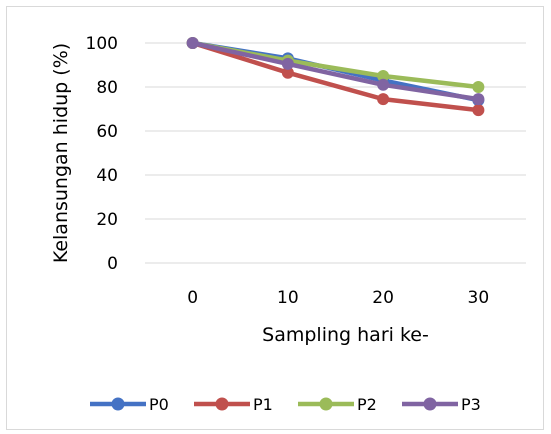  What do you see at coordinates (479, 298) in the screenshot?
I see `x-tick-label: 30` at bounding box center [479, 298].